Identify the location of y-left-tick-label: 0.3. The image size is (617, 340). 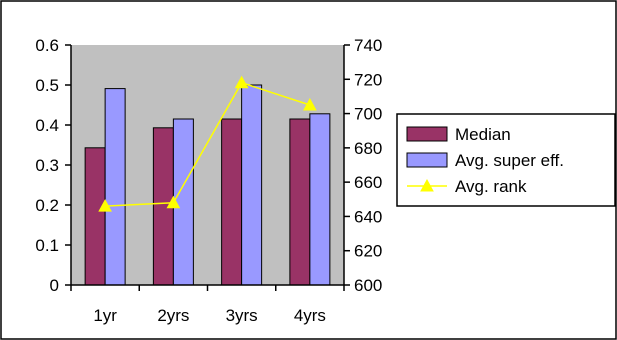
(47, 165).